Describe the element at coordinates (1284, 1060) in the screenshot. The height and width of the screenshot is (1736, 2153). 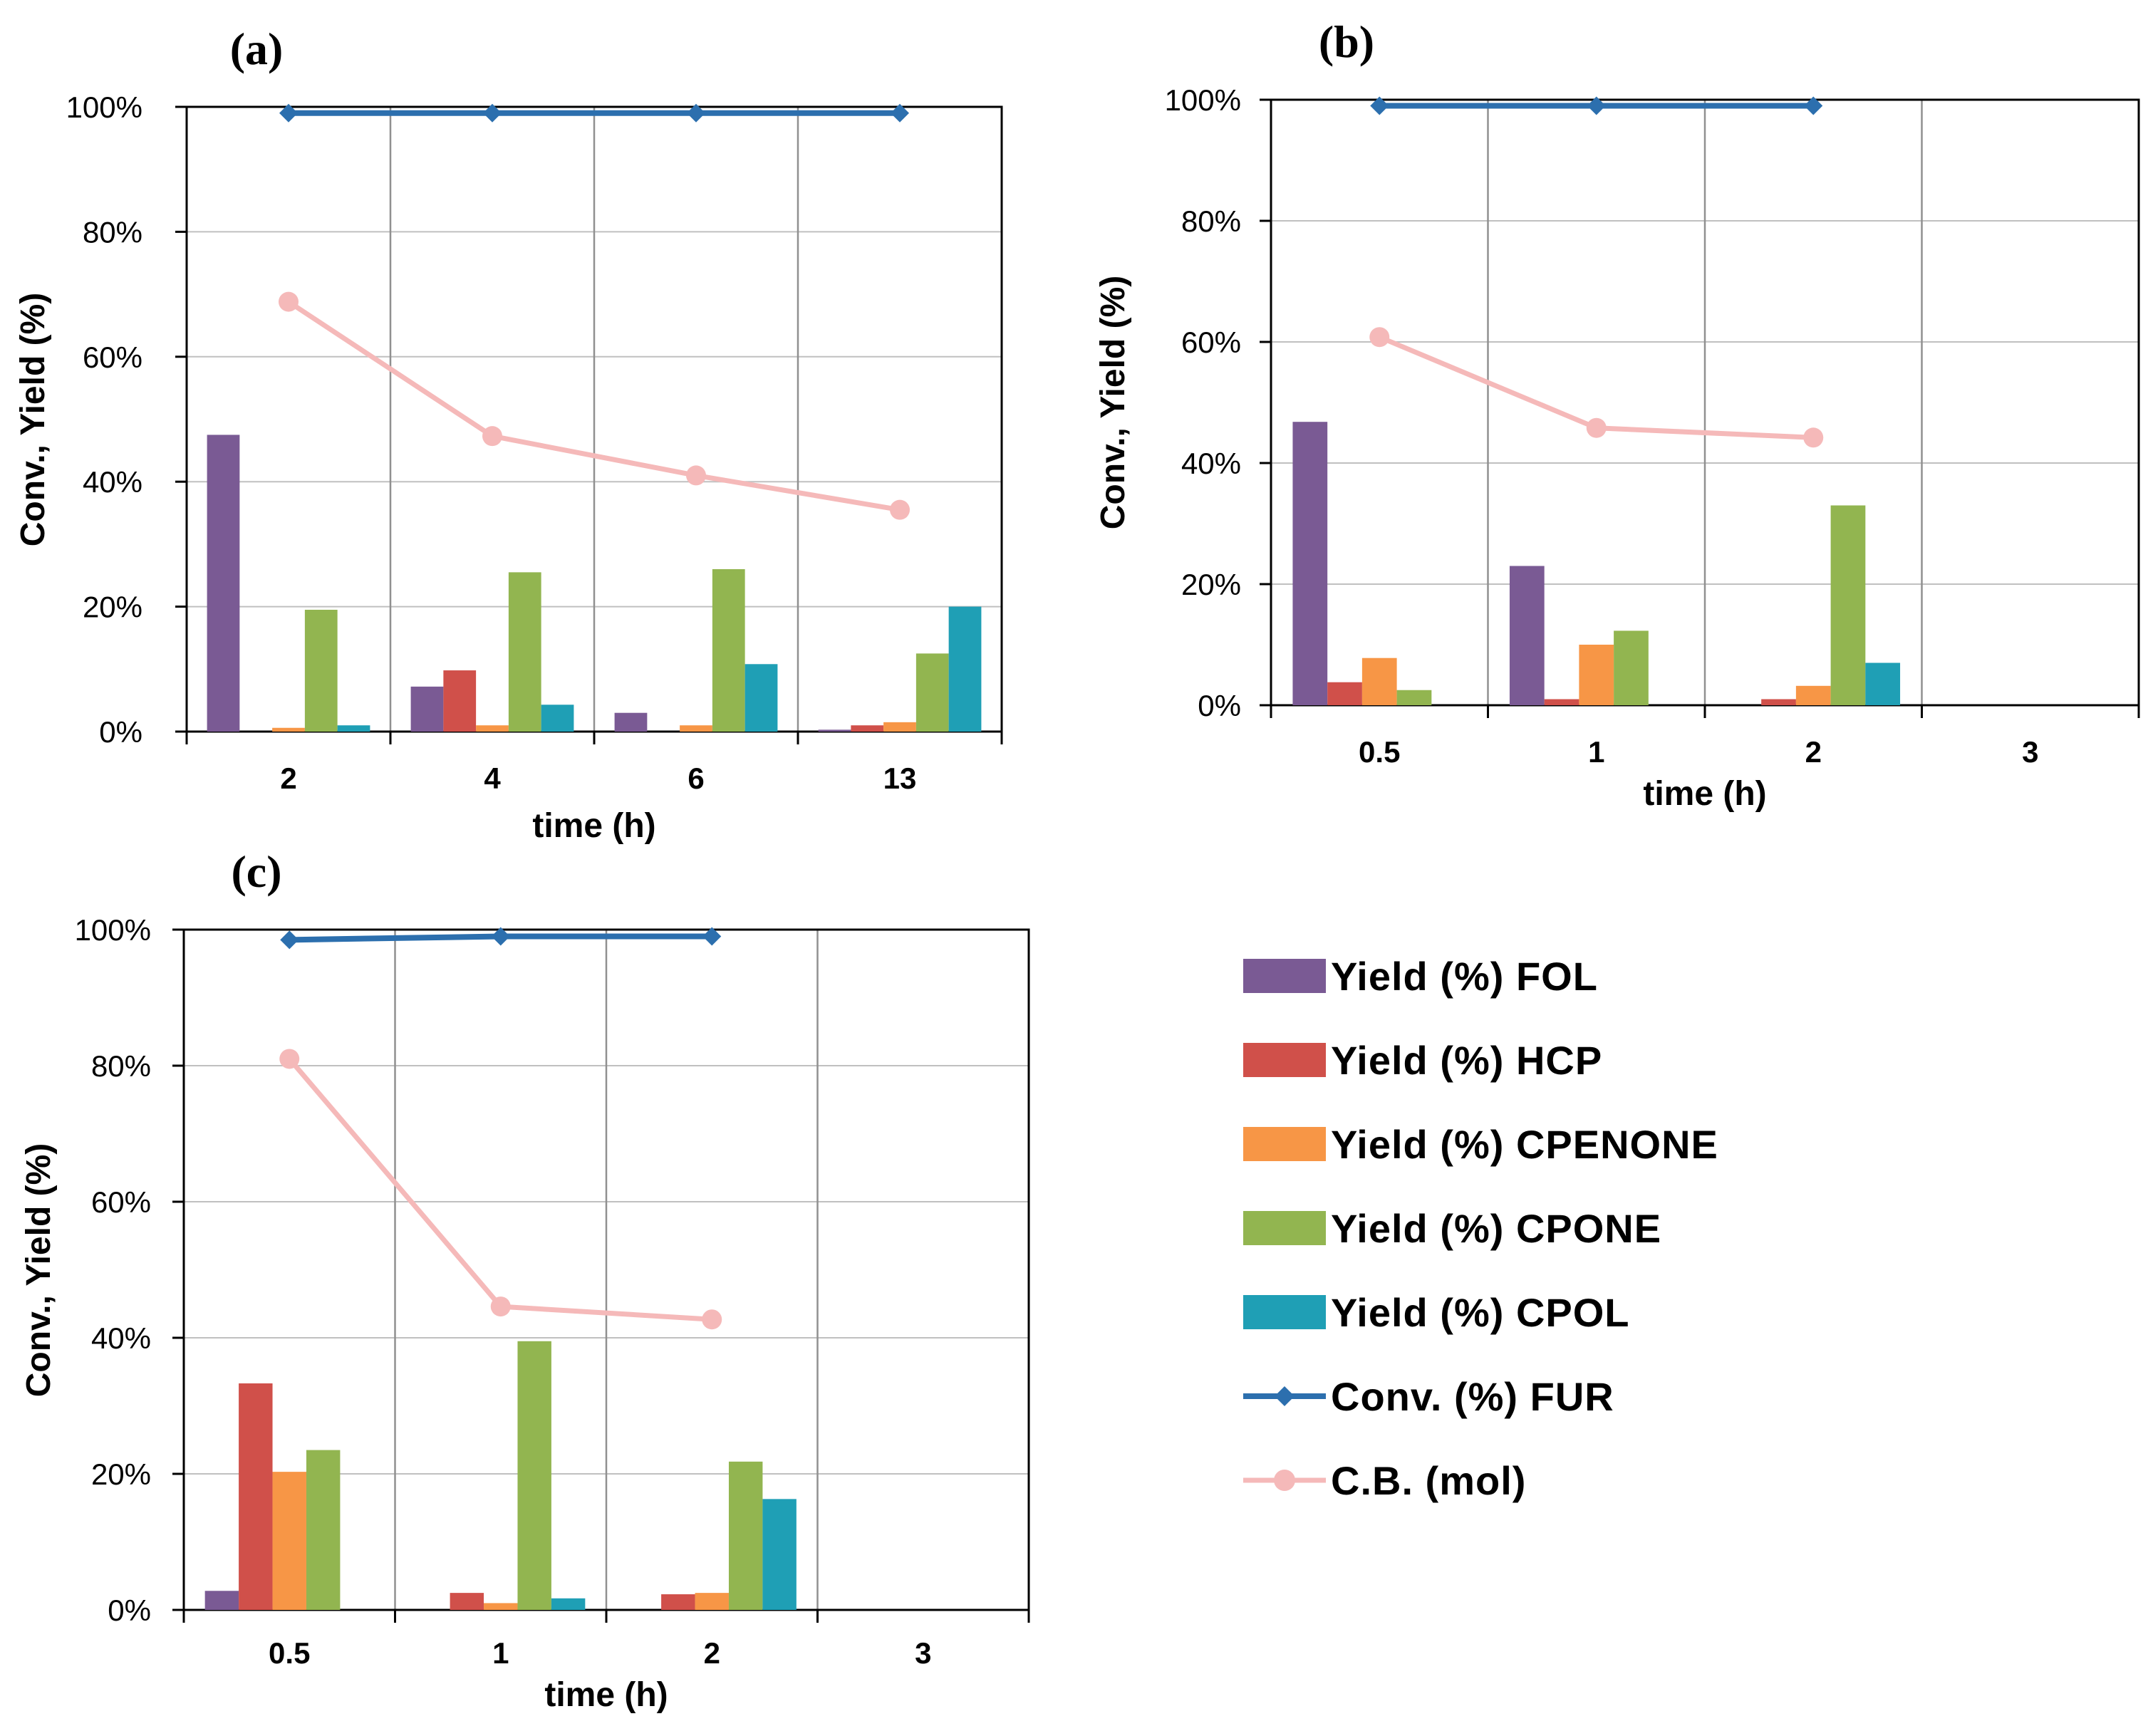
I see `legend-swatch-hcp` at that location.